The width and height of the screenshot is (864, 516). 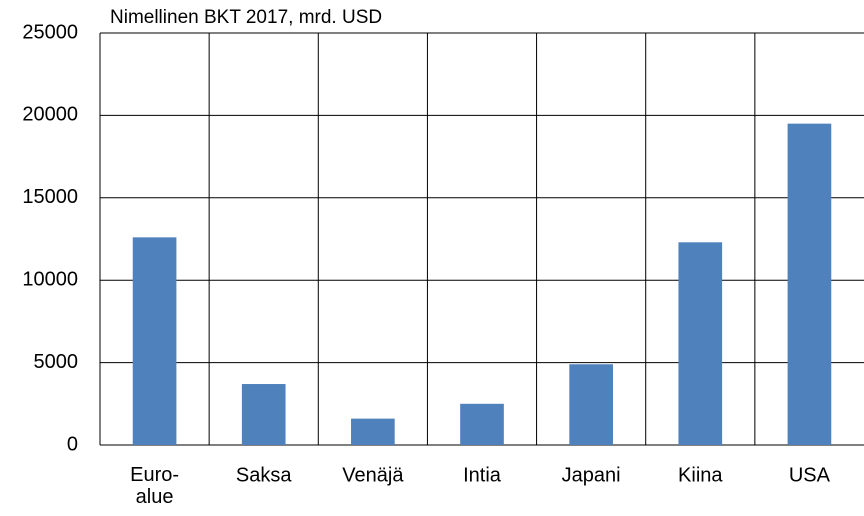 I want to click on chart-title: Nimellinen BKT 2017, mrd. USD, so click(x=246, y=17).